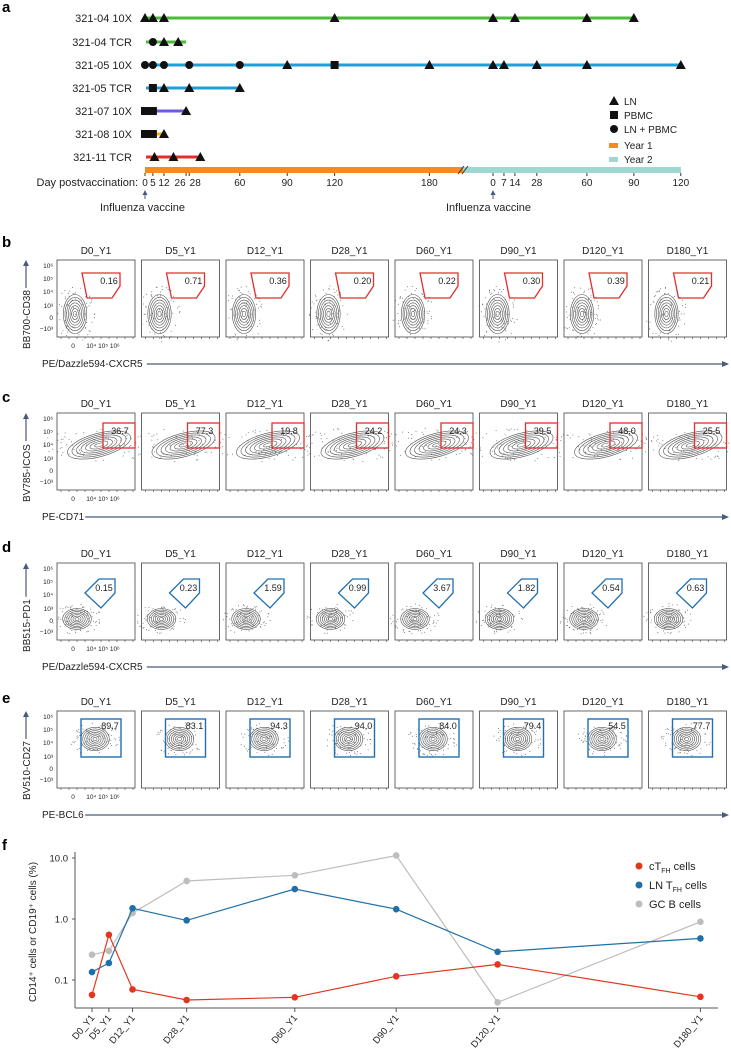 This screenshot has height=1052, width=731. What do you see at coordinates (334, 183) in the screenshot?
I see `year1-tick-label: 120` at bounding box center [334, 183].